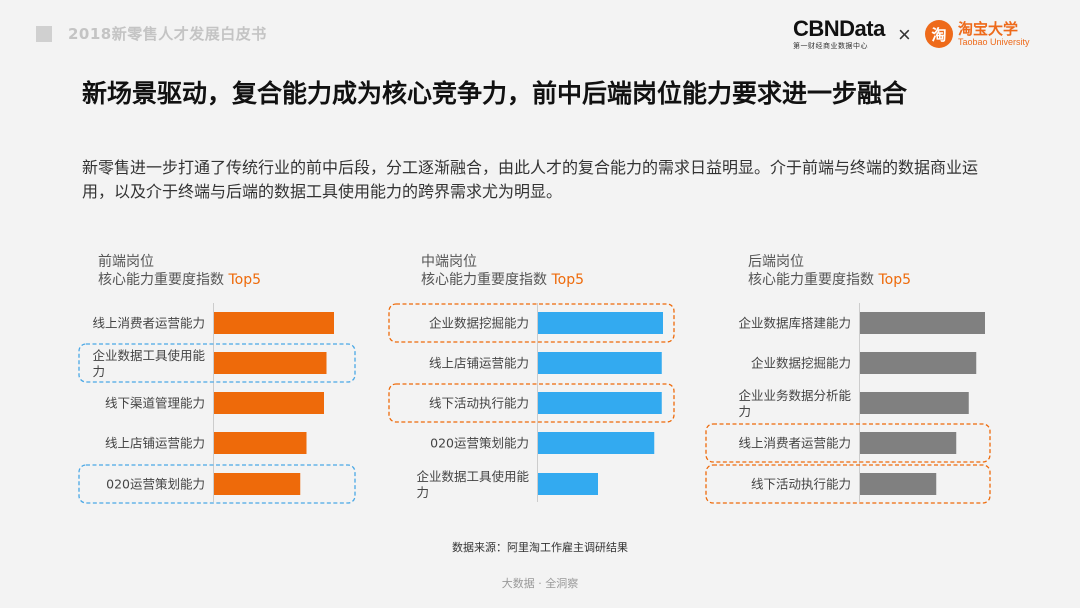 The image size is (1080, 608). Describe the element at coordinates (794, 395) in the screenshot. I see `category-label-line1: 企业业务数据分析能` at that location.